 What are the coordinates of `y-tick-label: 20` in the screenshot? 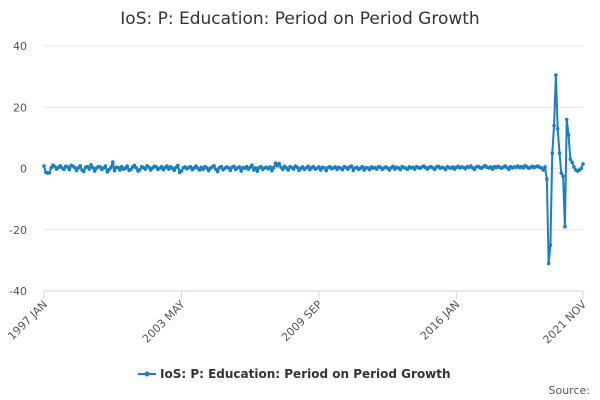 It's located at (20, 107).